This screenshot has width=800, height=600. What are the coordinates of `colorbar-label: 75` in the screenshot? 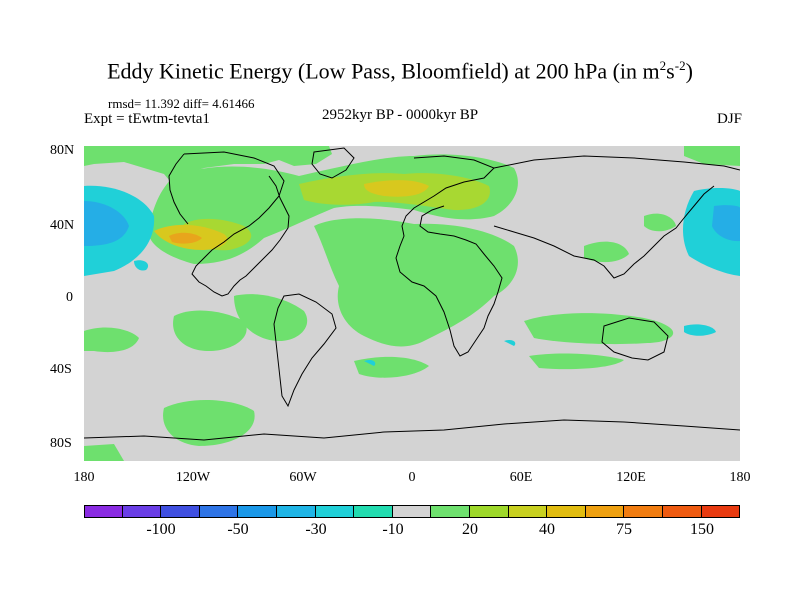 It's located at (624, 529).